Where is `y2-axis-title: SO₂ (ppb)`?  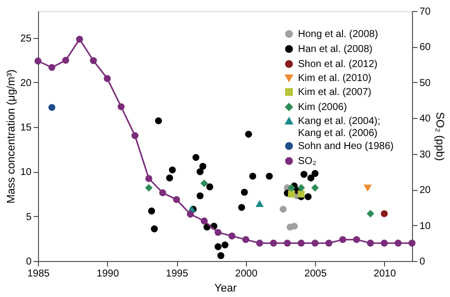
y2-axis-title: SO₂ (ppb) is located at coordinates (440, 136).